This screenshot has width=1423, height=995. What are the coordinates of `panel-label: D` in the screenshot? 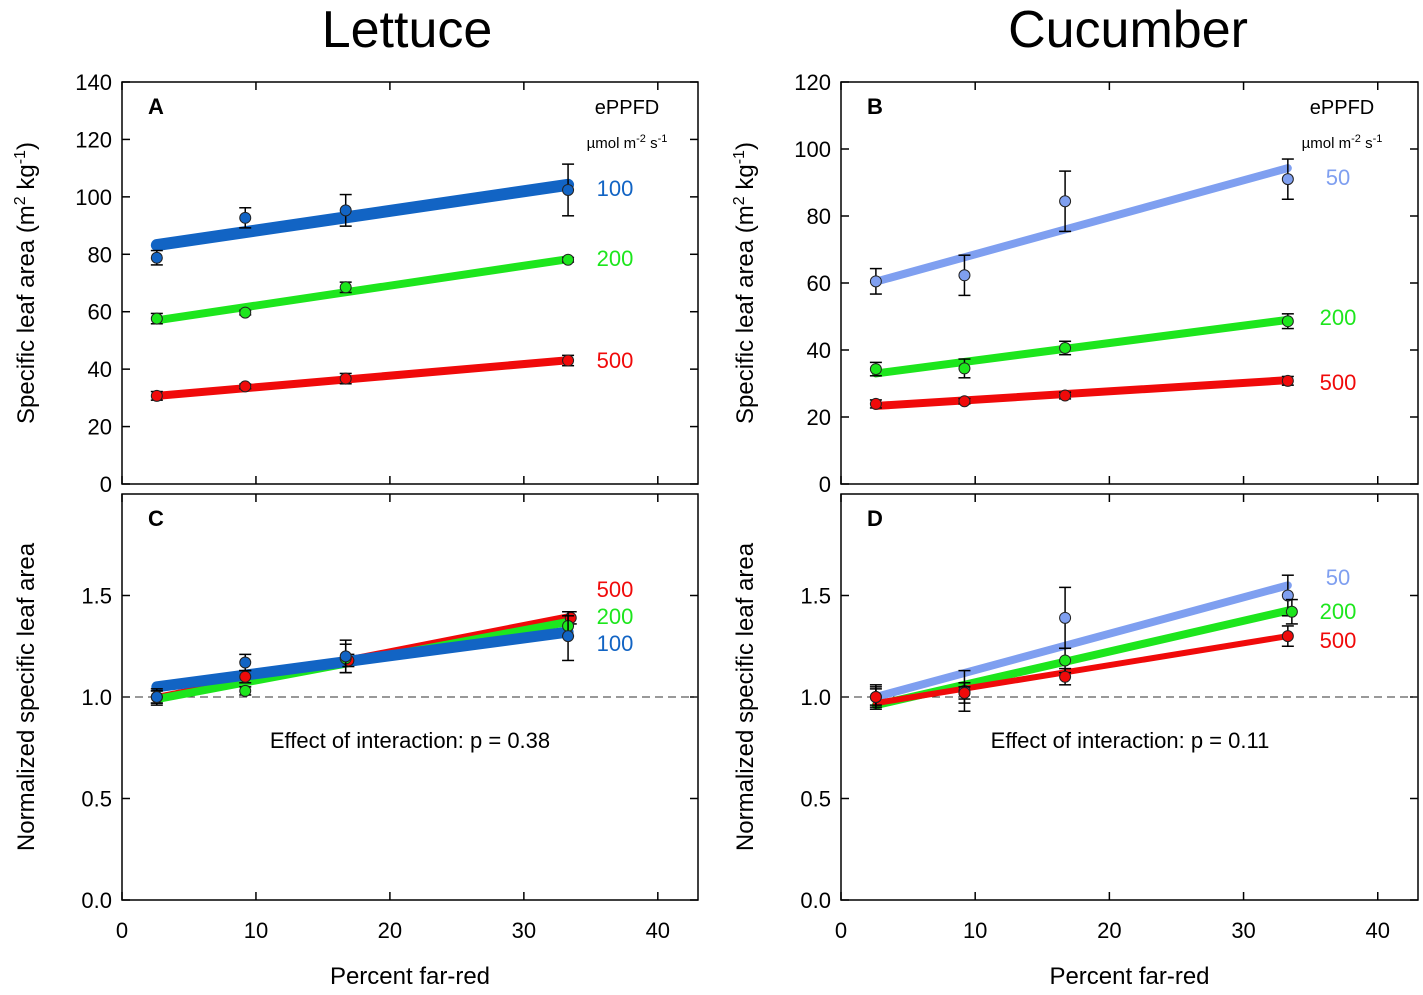 It's located at (875, 518).